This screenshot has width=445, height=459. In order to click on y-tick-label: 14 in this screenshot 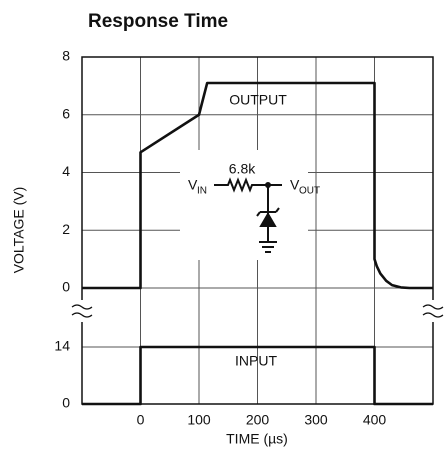, I will do `click(62, 346)`.